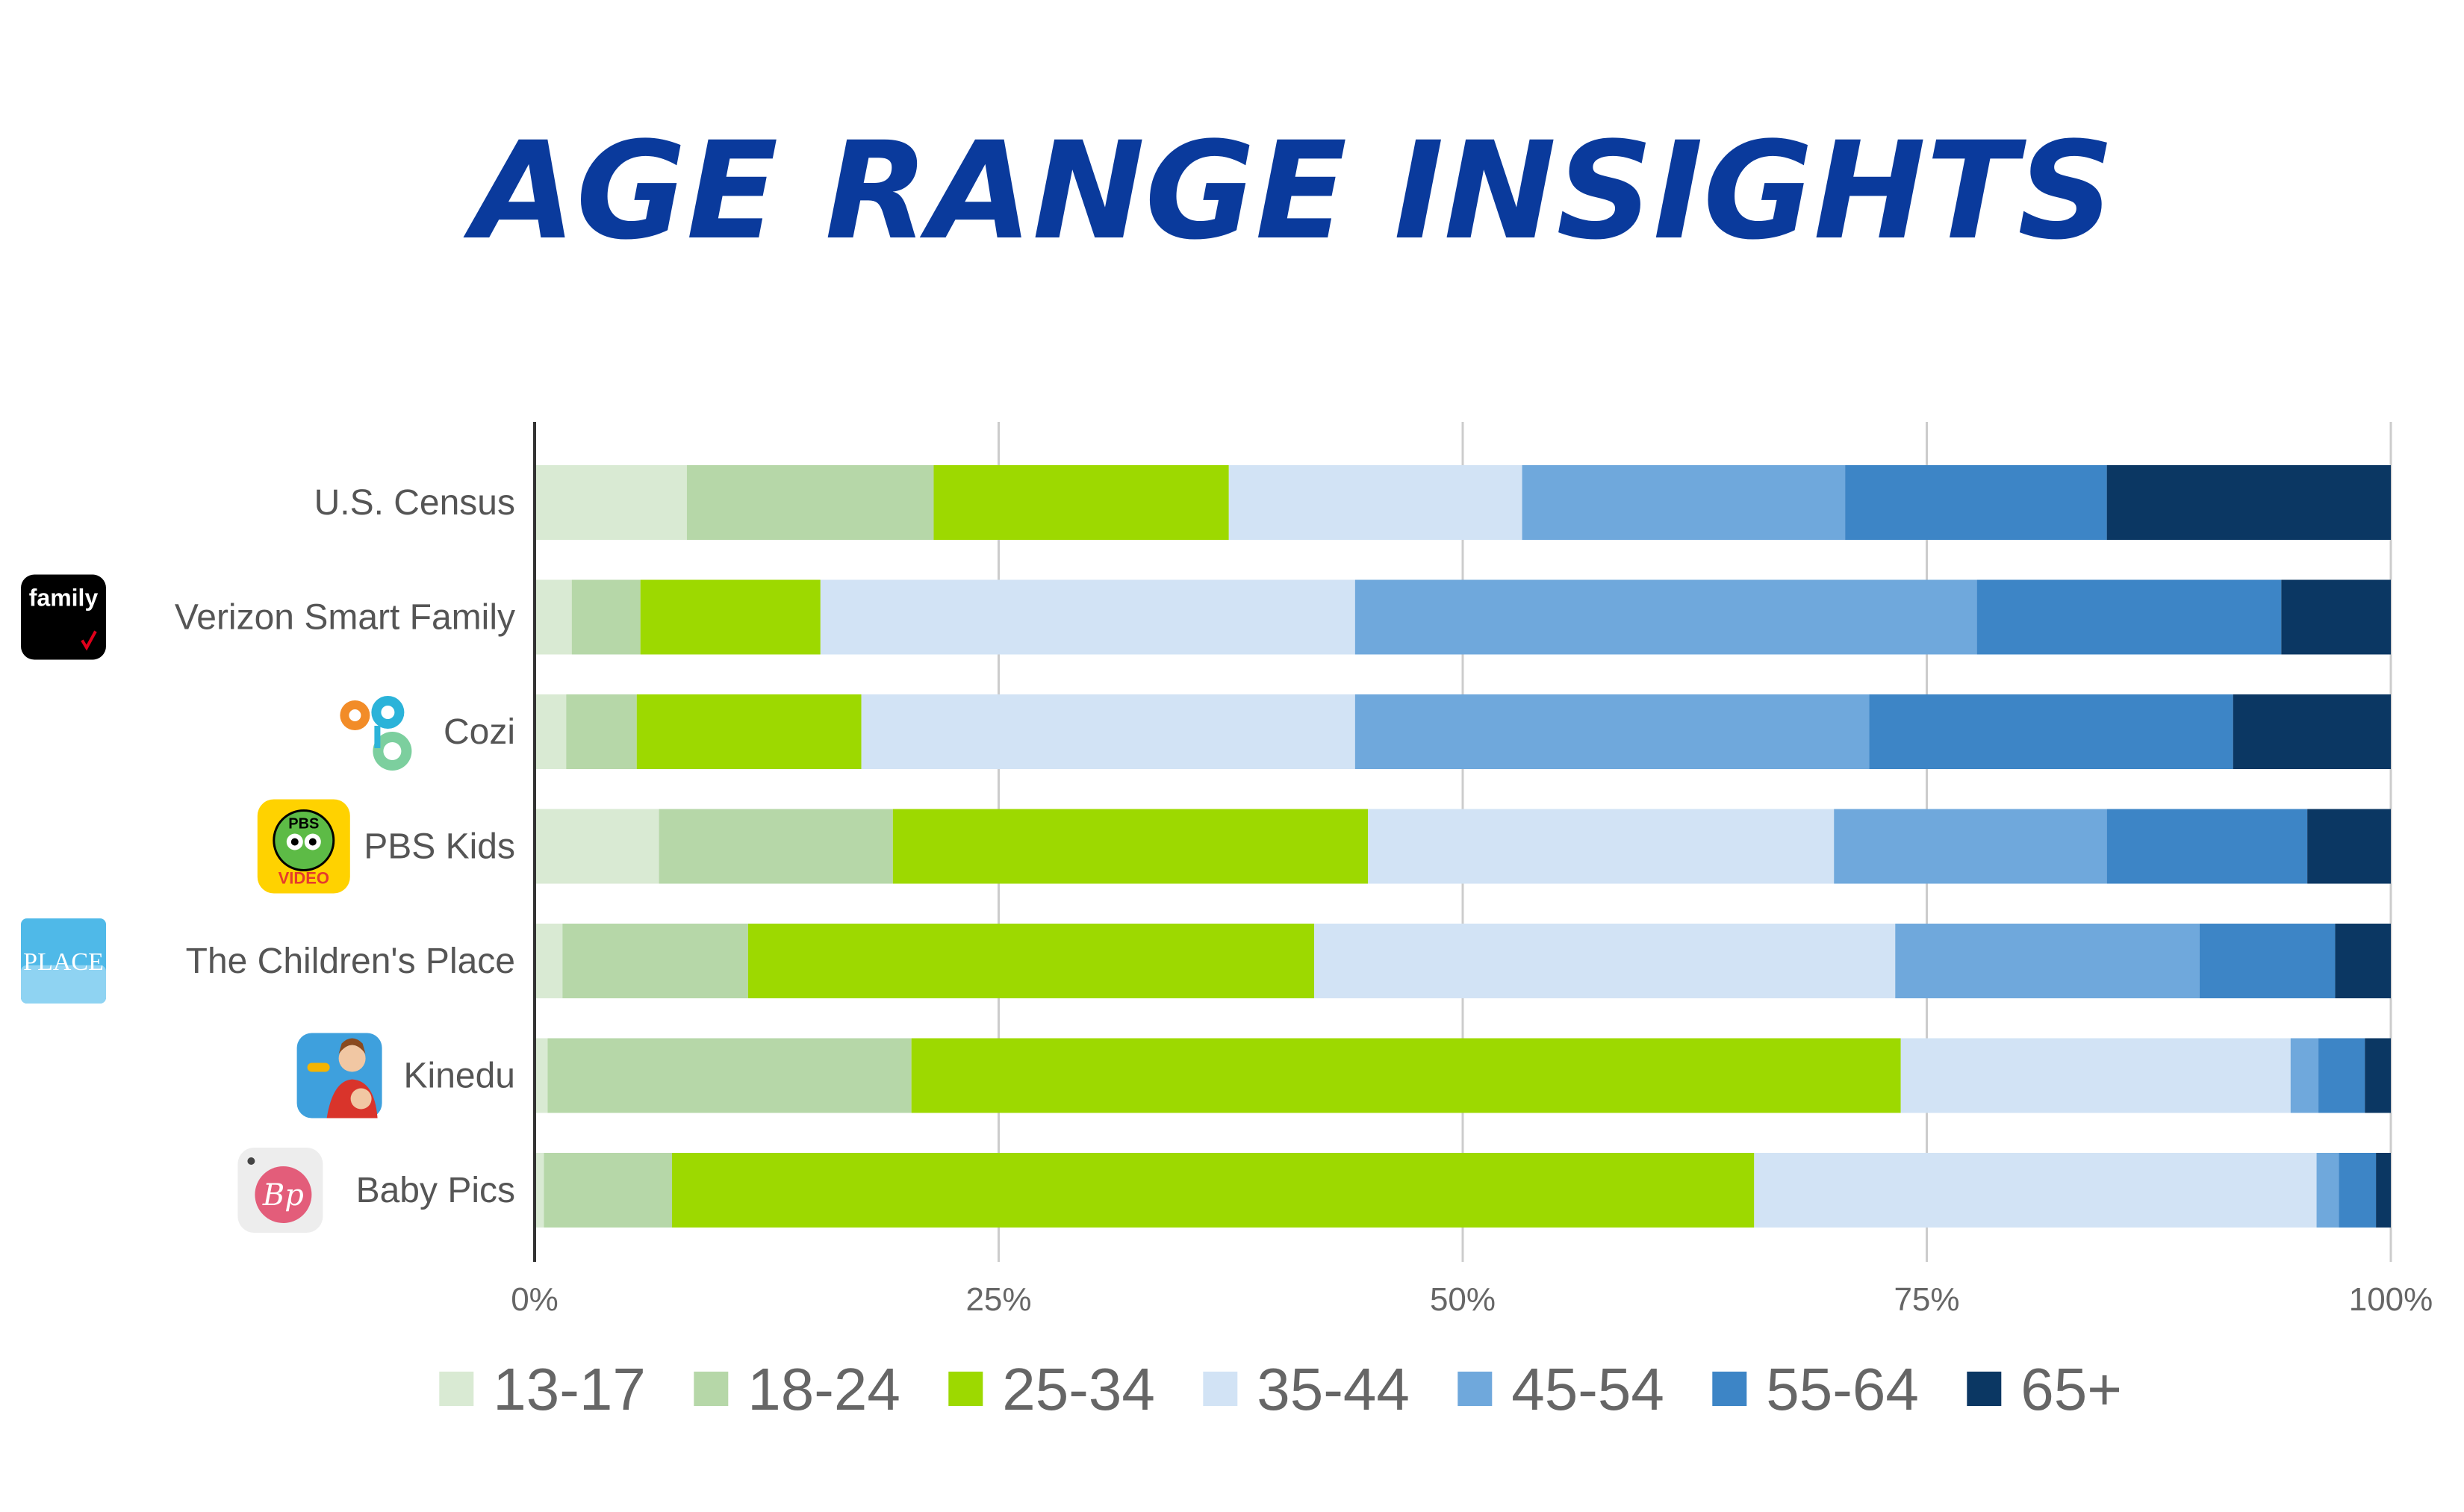  What do you see at coordinates (339, 1076) in the screenshot?
I see `kinedu-icon` at bounding box center [339, 1076].